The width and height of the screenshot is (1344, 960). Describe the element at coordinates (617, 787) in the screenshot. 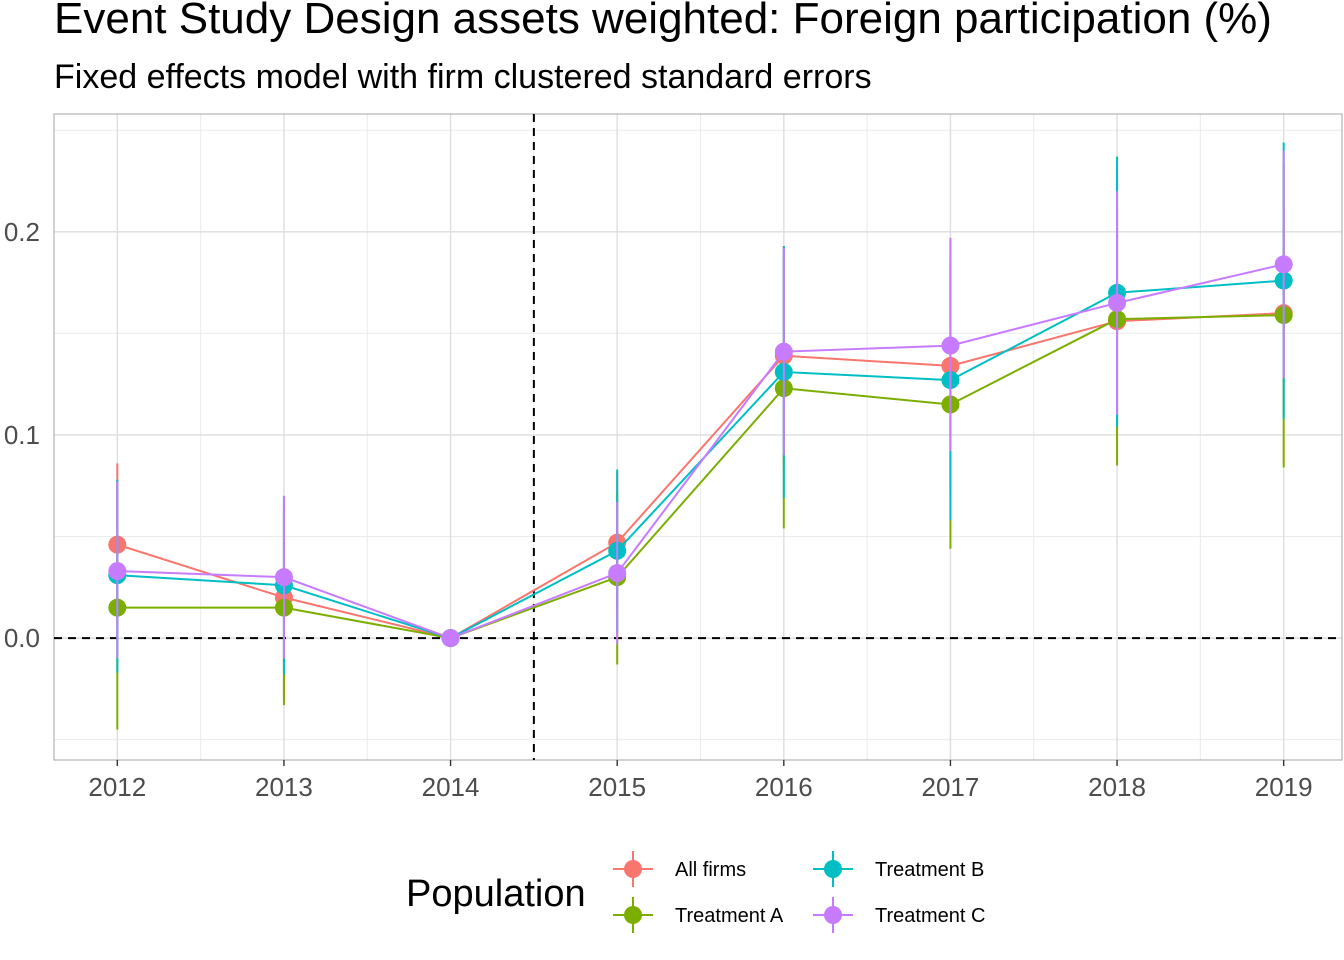

I see `x-tick-label: 2015` at that location.